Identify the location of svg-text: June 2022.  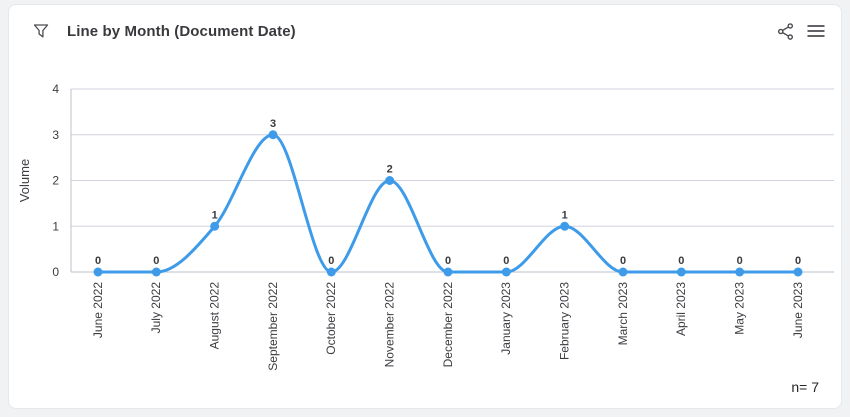
(98, 310).